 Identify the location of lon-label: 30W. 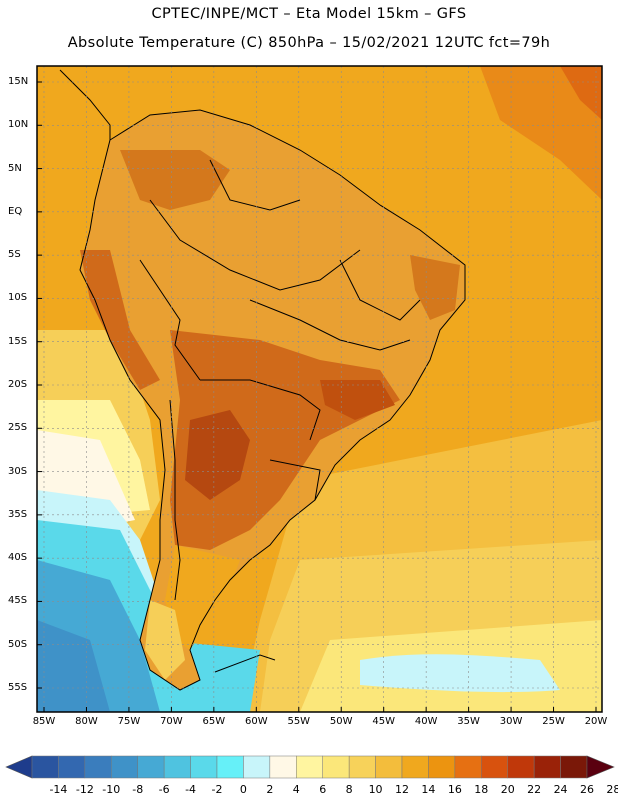
(511, 721).